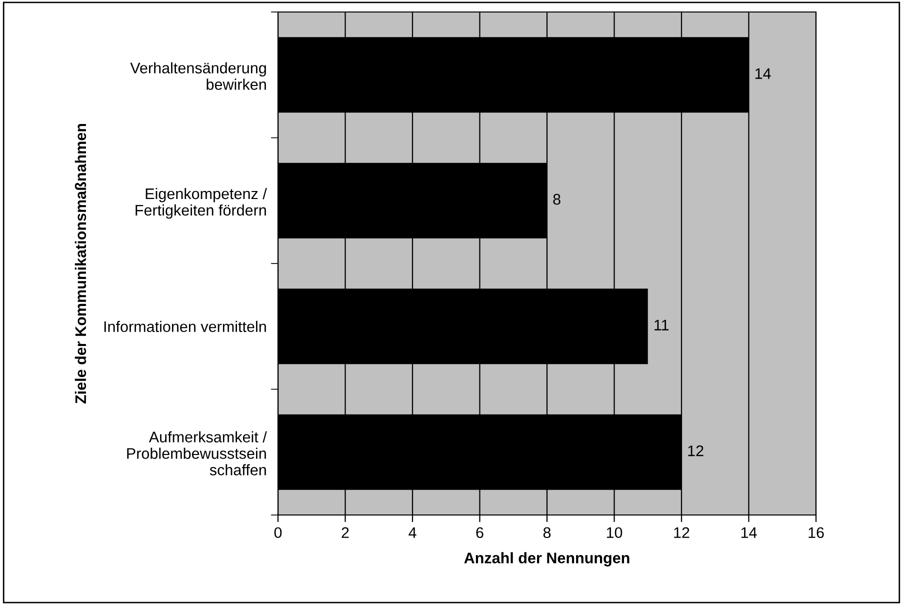  What do you see at coordinates (547, 532) in the screenshot?
I see `x-tick-label: 8` at bounding box center [547, 532].